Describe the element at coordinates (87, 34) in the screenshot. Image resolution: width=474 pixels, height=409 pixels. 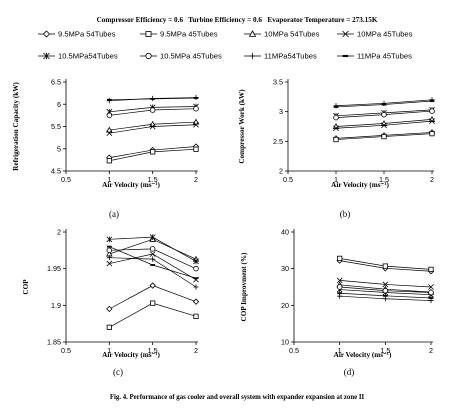
I see `legend-label: 9.5MPa 54Tubes` at that location.